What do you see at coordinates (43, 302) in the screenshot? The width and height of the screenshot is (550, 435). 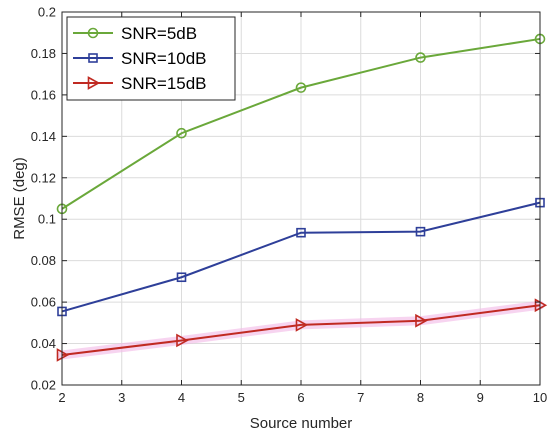 I see `y-tick-label: 0.06` at bounding box center [43, 302].